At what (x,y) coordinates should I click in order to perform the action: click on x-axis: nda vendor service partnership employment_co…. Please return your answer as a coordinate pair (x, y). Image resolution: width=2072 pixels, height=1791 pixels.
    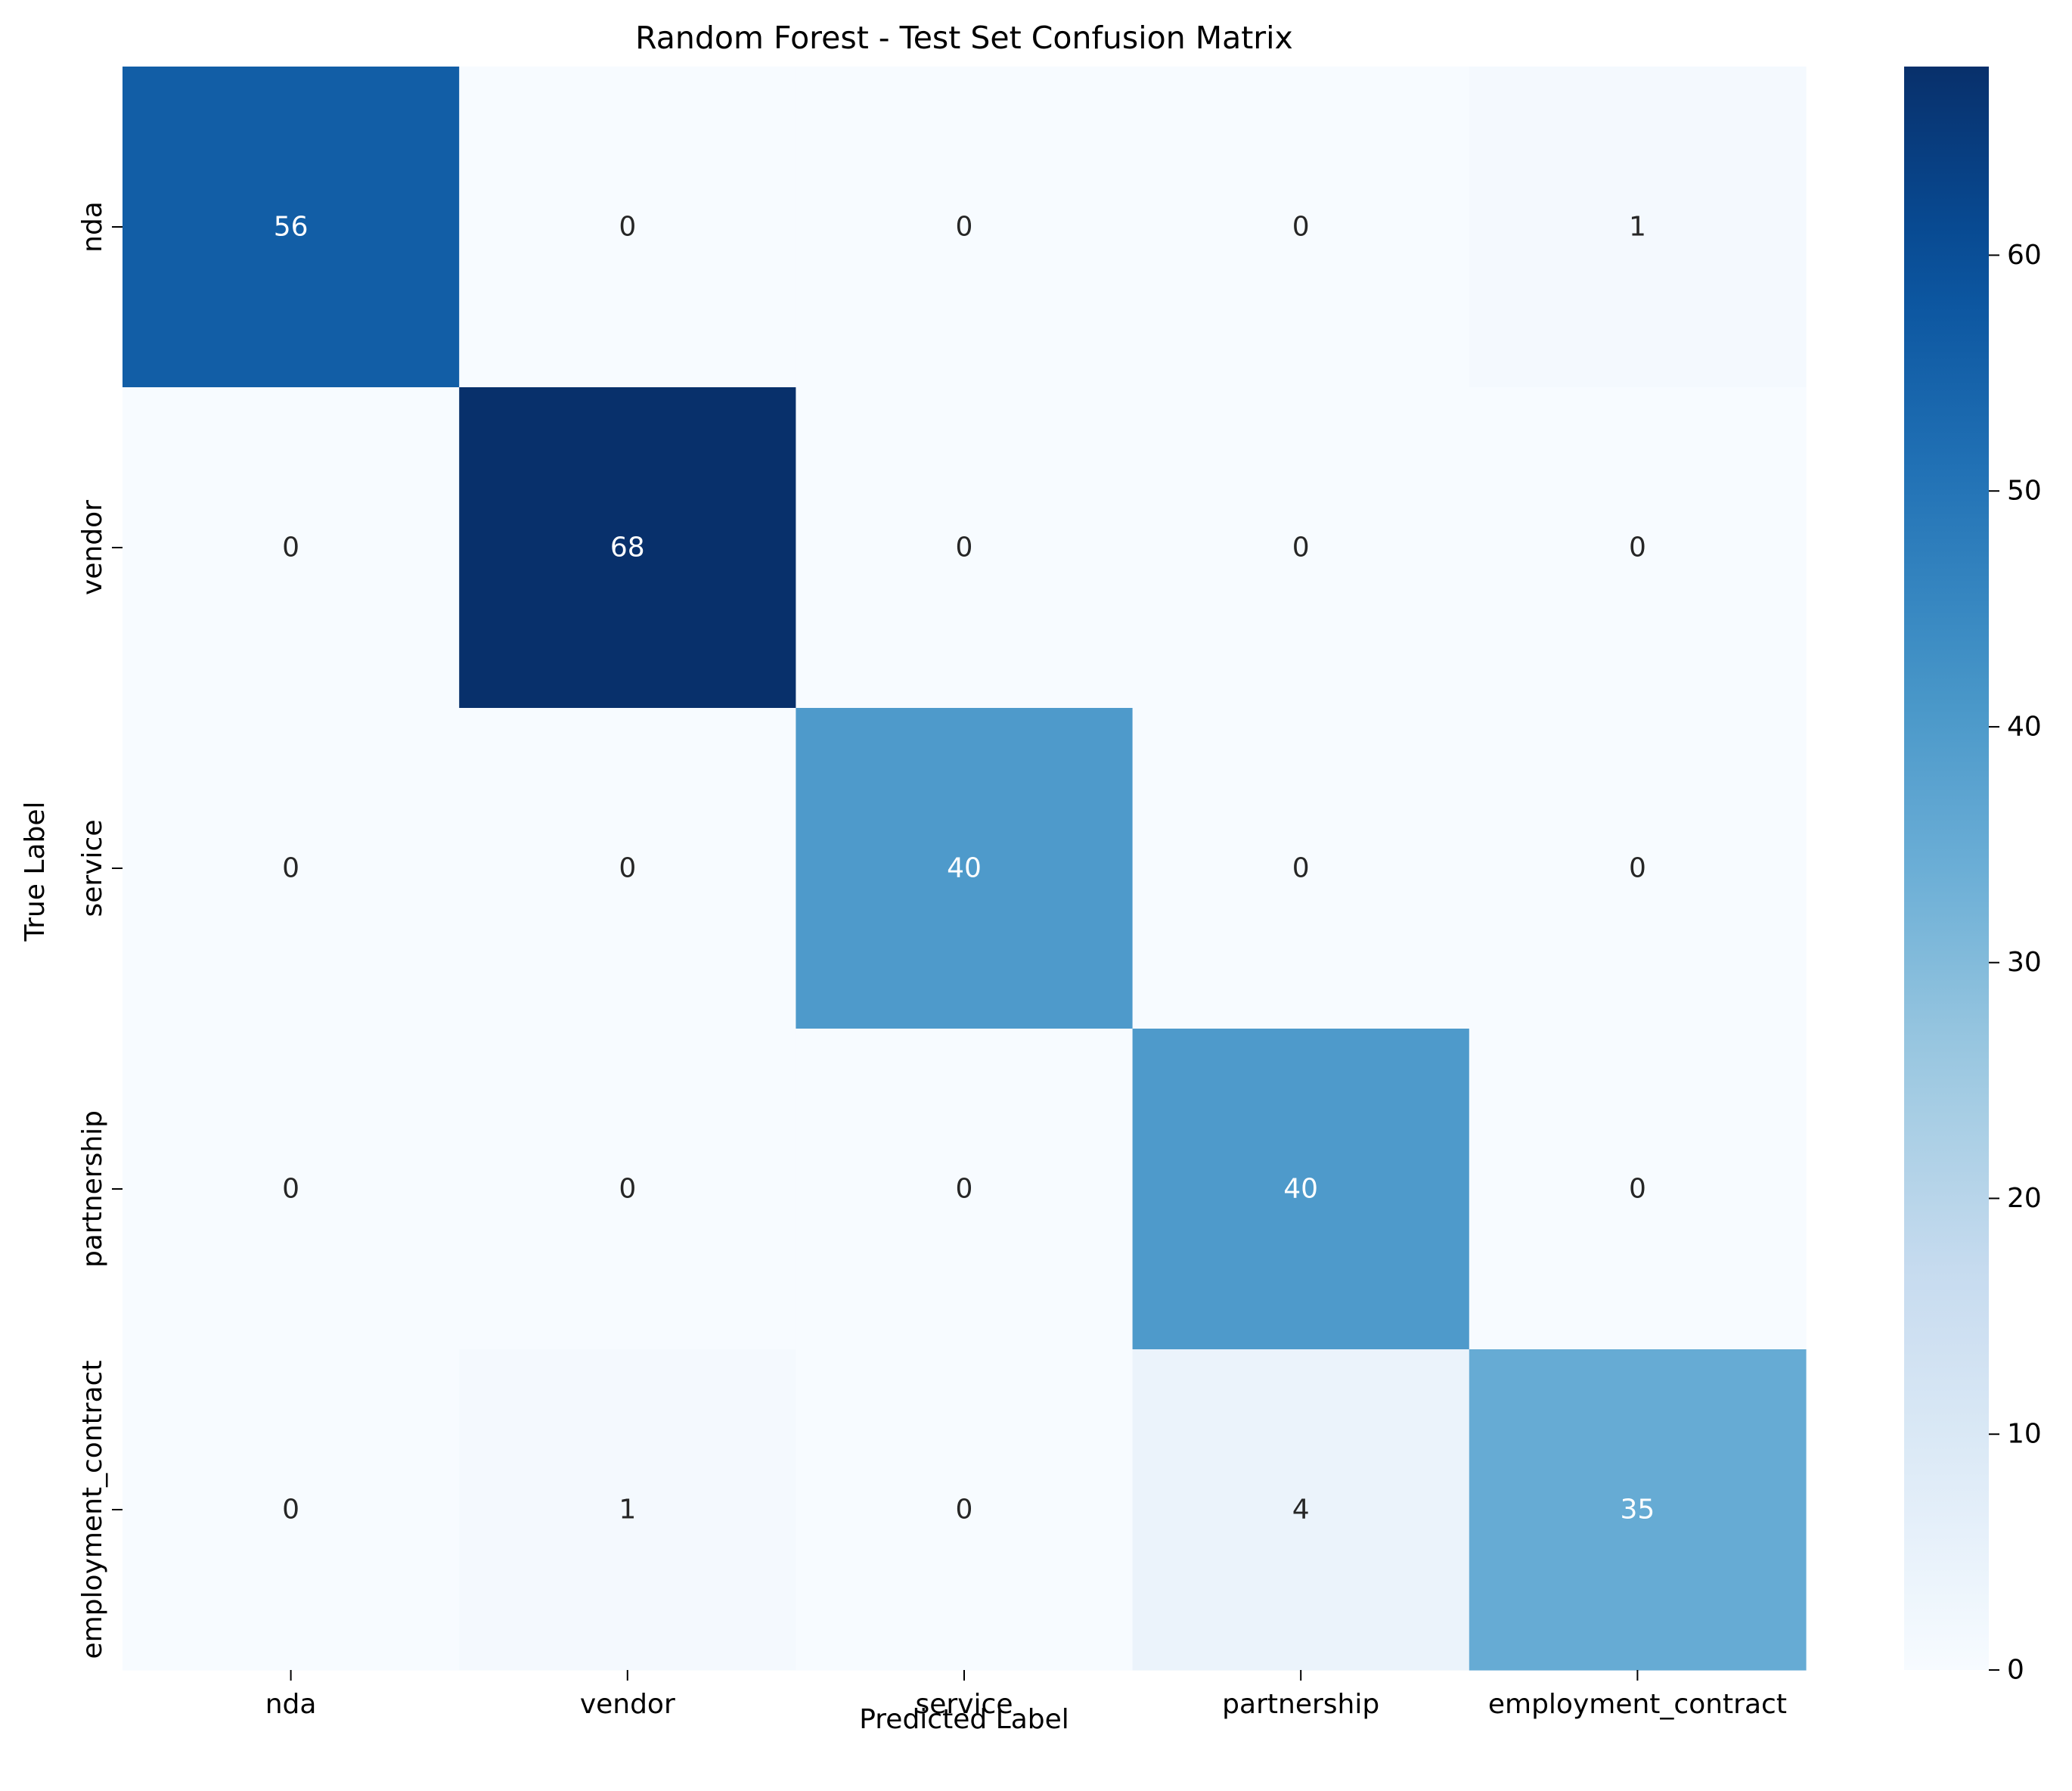
    Looking at the image, I should click on (1026, 1695).